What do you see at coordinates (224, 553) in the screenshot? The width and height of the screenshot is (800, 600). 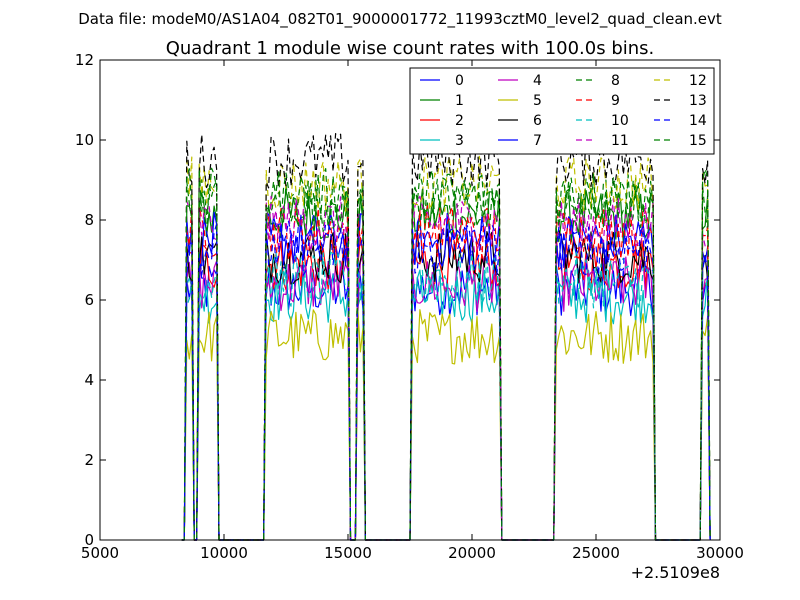 I see `x-tick-label: 10000` at bounding box center [224, 553].